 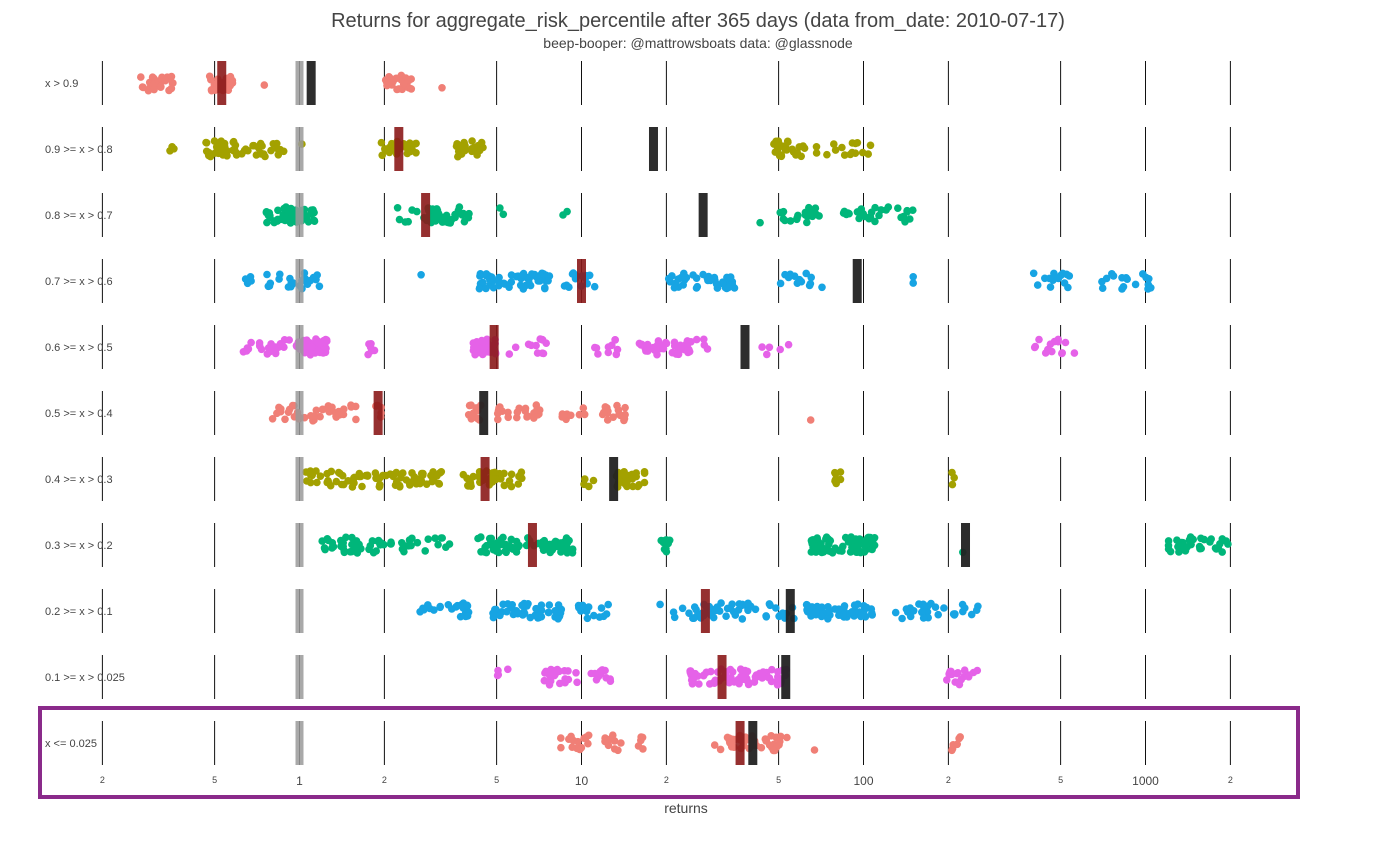 What do you see at coordinates (666, 780) in the screenshot?
I see `x-tick-label: 2` at bounding box center [666, 780].